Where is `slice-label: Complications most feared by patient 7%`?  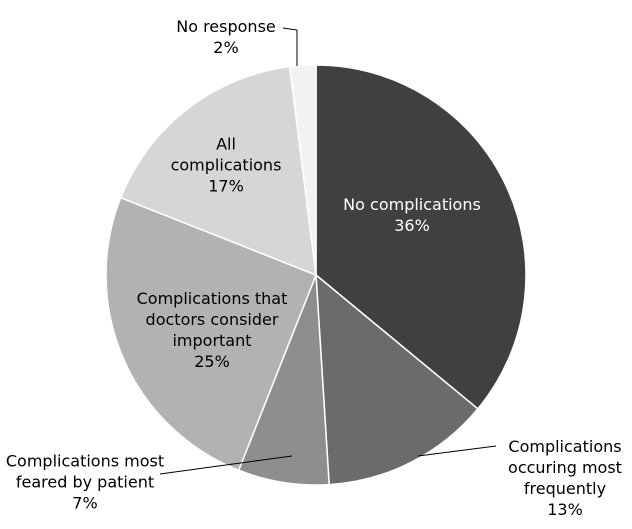 slice-label: Complications most feared by patient 7% is located at coordinates (85, 482).